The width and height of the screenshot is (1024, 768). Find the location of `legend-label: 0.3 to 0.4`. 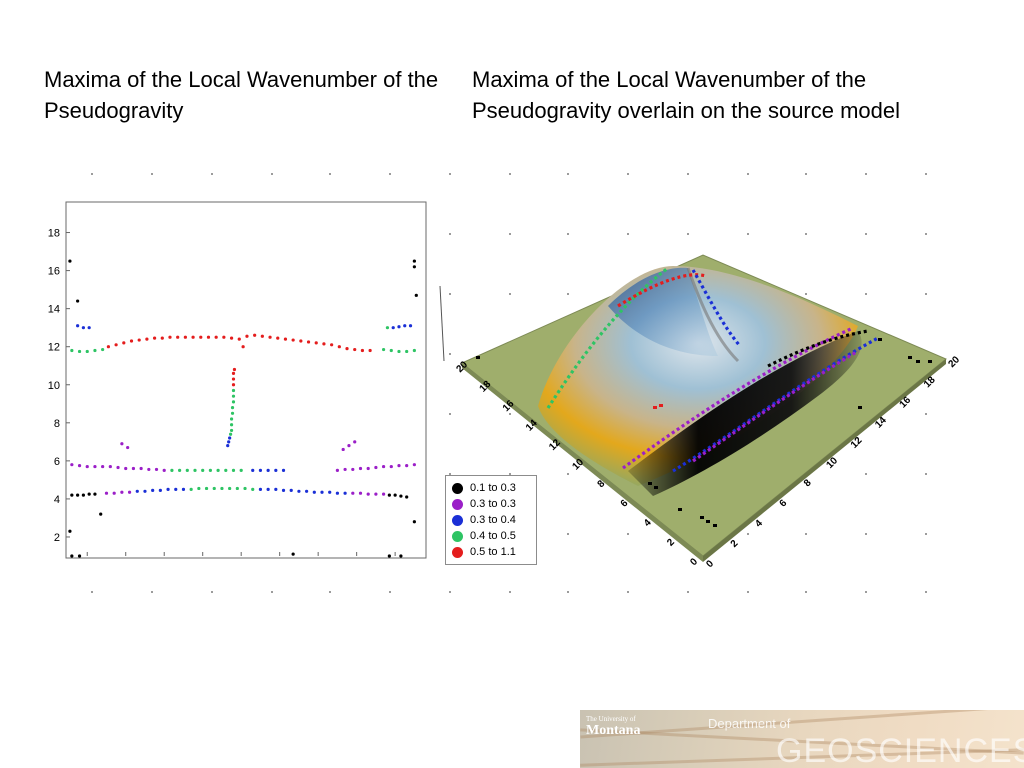

legend-label: 0.3 to 0.4 is located at coordinates (493, 520).